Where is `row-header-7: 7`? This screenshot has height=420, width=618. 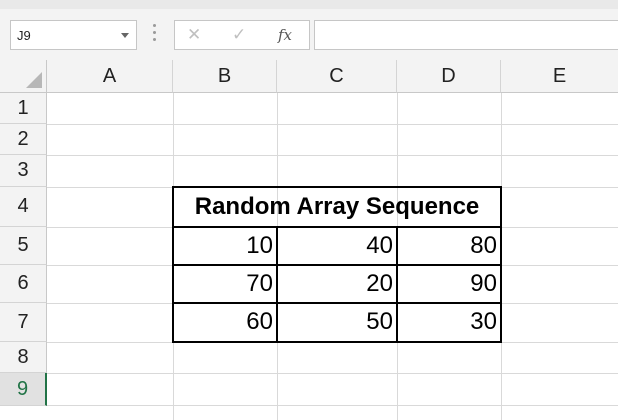
row-header-7: 7 is located at coordinates (23, 322).